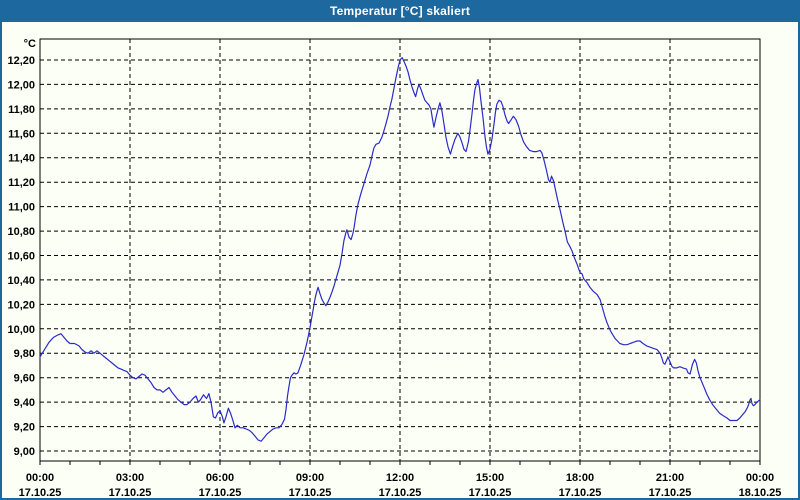  I want to click on y-tick-label: 9,40, so click(24, 403).